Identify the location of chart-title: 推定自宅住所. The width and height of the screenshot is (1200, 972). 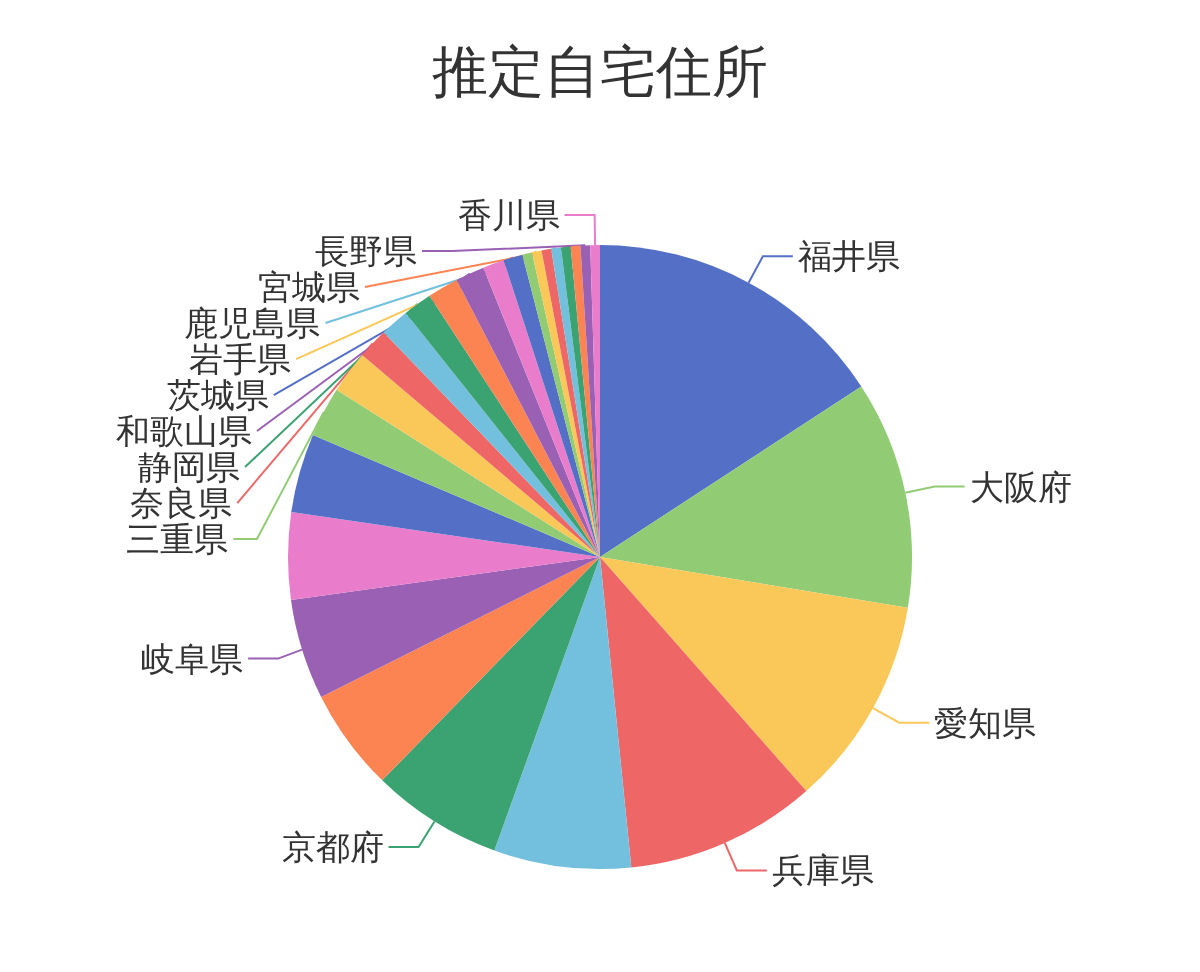
(600, 71).